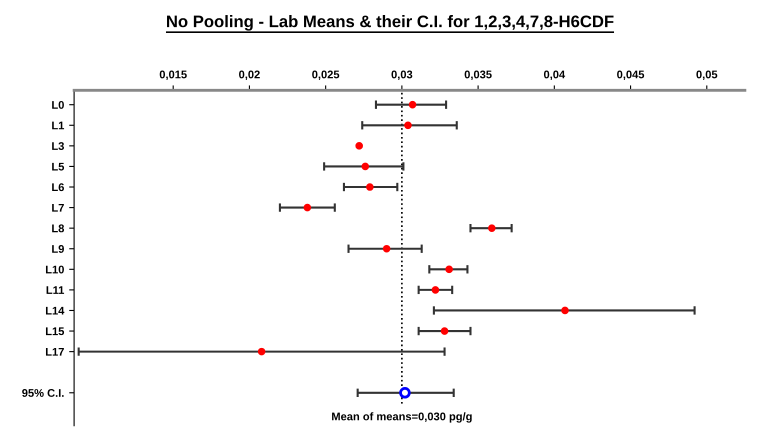 This screenshot has width=780, height=430. Describe the element at coordinates (55, 352) in the screenshot. I see `y-tick-label: L17` at that location.